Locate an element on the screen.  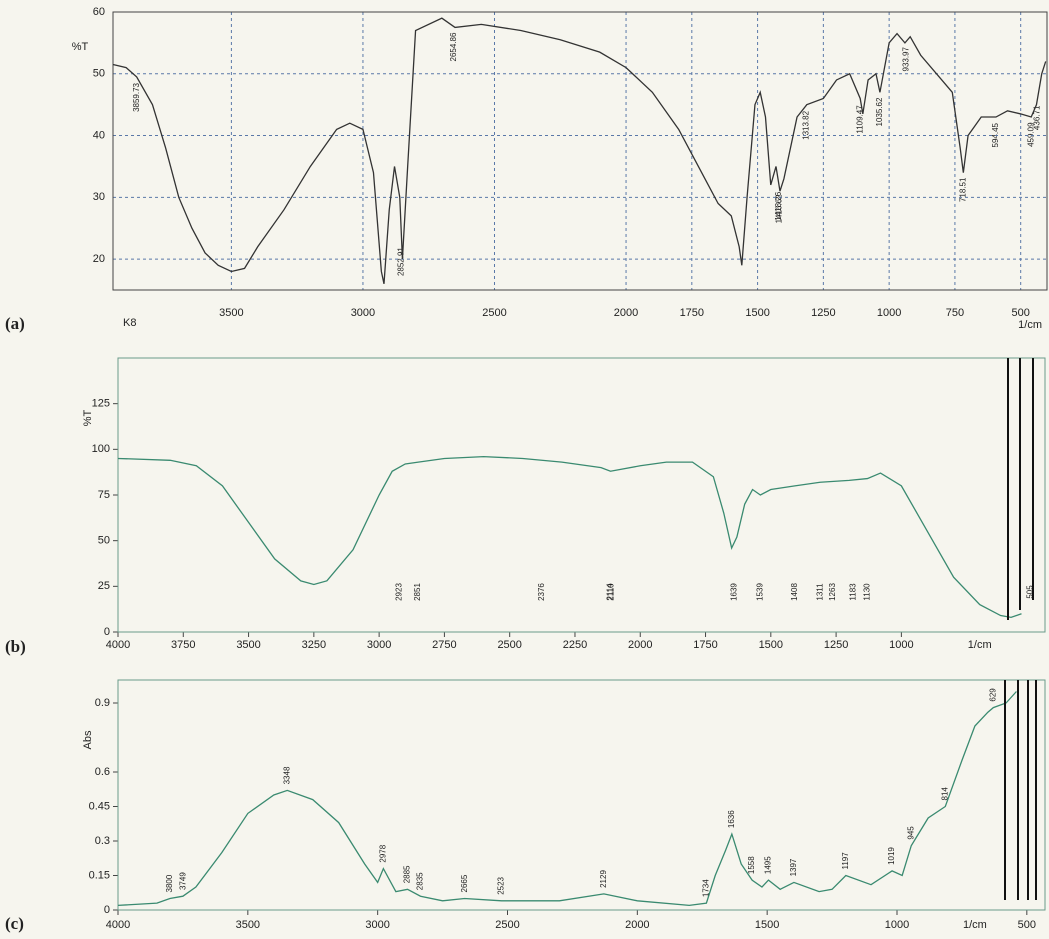
peak-label: 505 is located at coordinates (1030, 592).